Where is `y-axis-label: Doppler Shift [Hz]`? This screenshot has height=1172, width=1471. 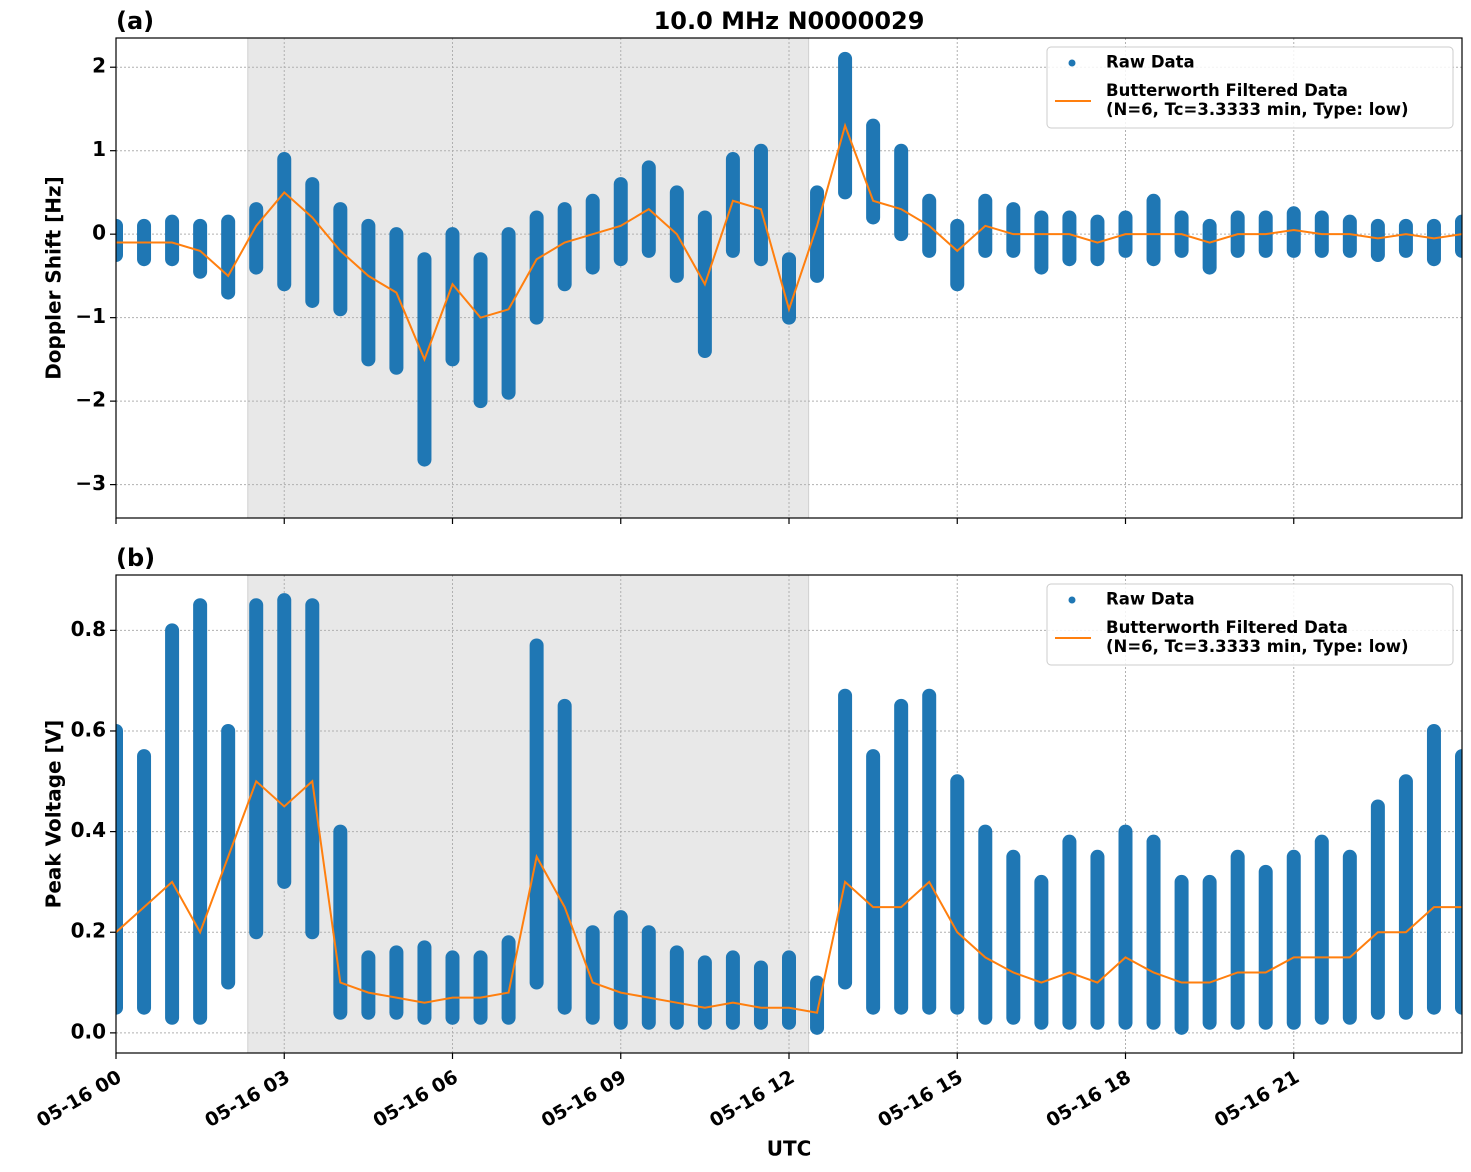
y-axis-label: Doppler Shift [Hz] is located at coordinates (54, 278).